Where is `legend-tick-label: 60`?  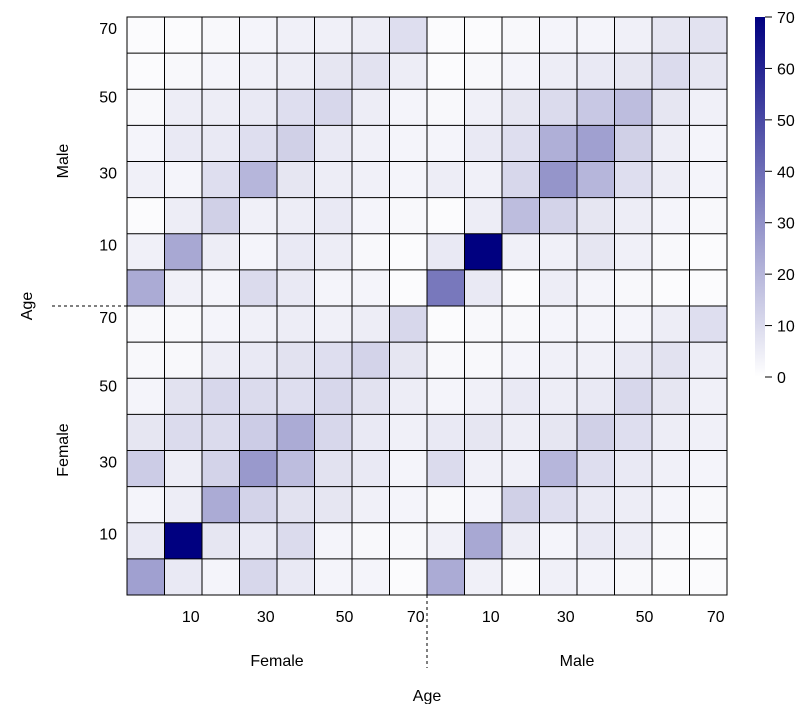 legend-tick-label: 60 is located at coordinates (786, 69).